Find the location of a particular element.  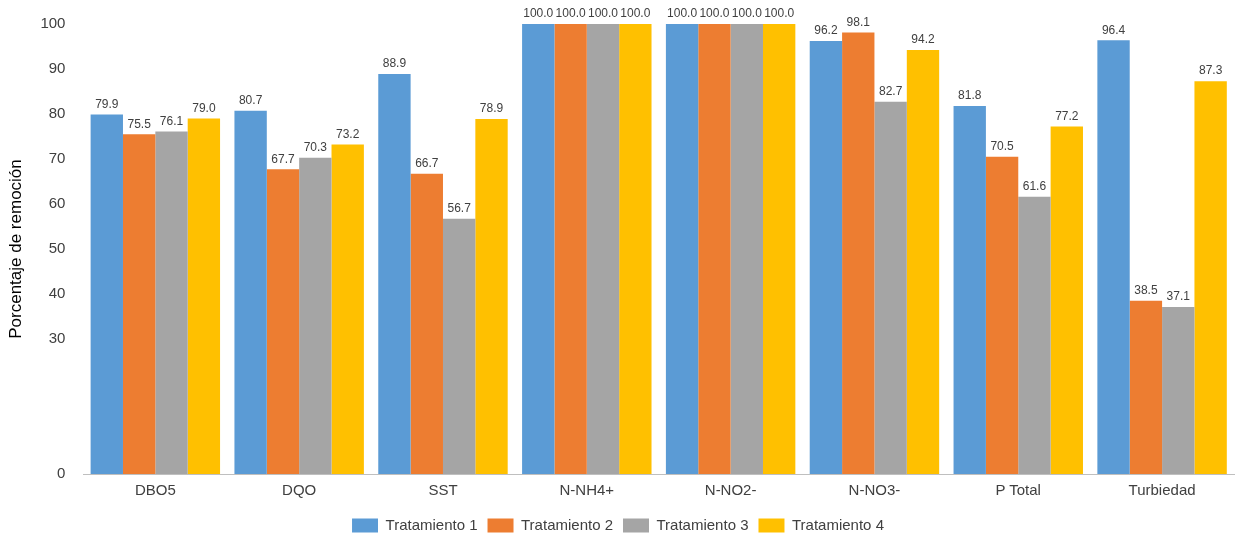

legend-label: Tratamiento 4 is located at coordinates (837, 524).